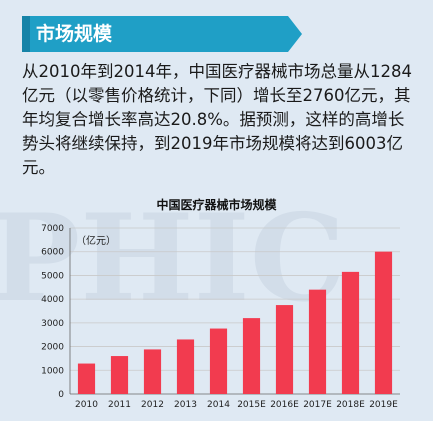 The width and height of the screenshot is (433, 421). I want to click on header-banner-shape, so click(162, 34).